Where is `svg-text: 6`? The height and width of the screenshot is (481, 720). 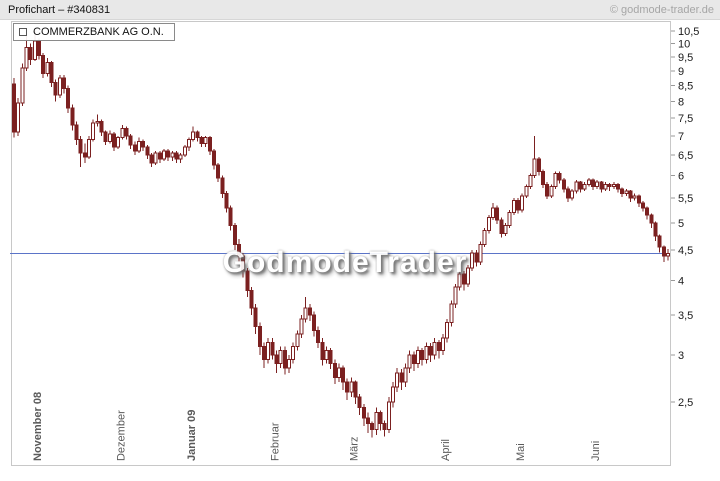
svg-text: 6 is located at coordinates (681, 177).